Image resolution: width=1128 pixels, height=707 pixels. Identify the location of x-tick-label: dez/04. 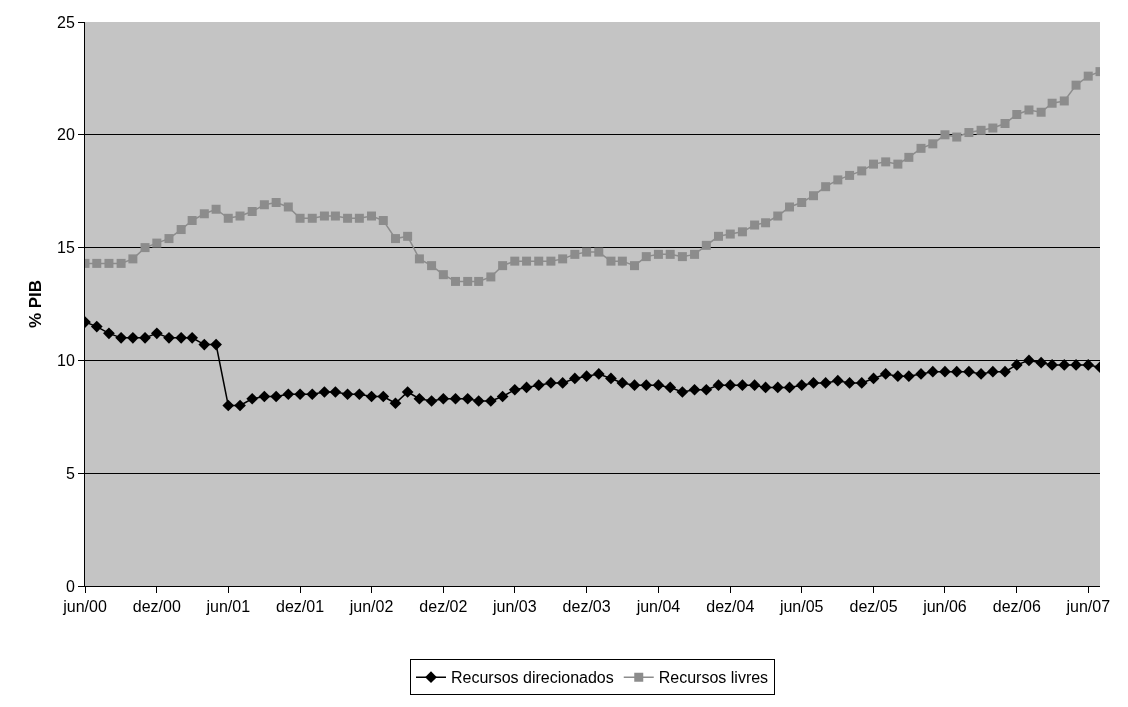
(730, 607).